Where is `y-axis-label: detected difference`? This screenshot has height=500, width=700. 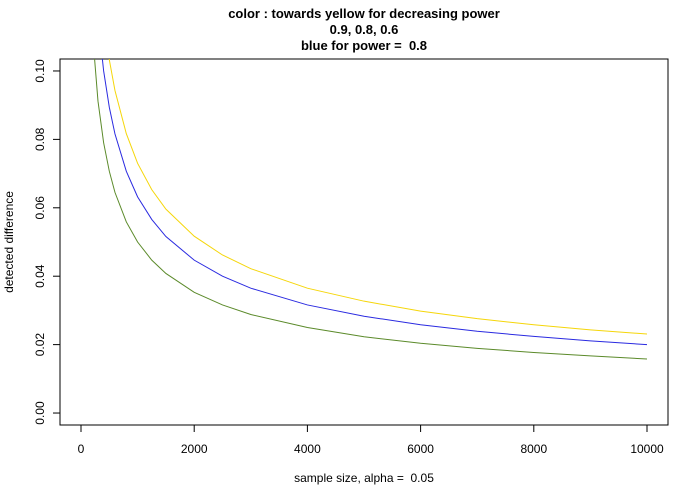 y-axis-label: detected difference is located at coordinates (9, 242).